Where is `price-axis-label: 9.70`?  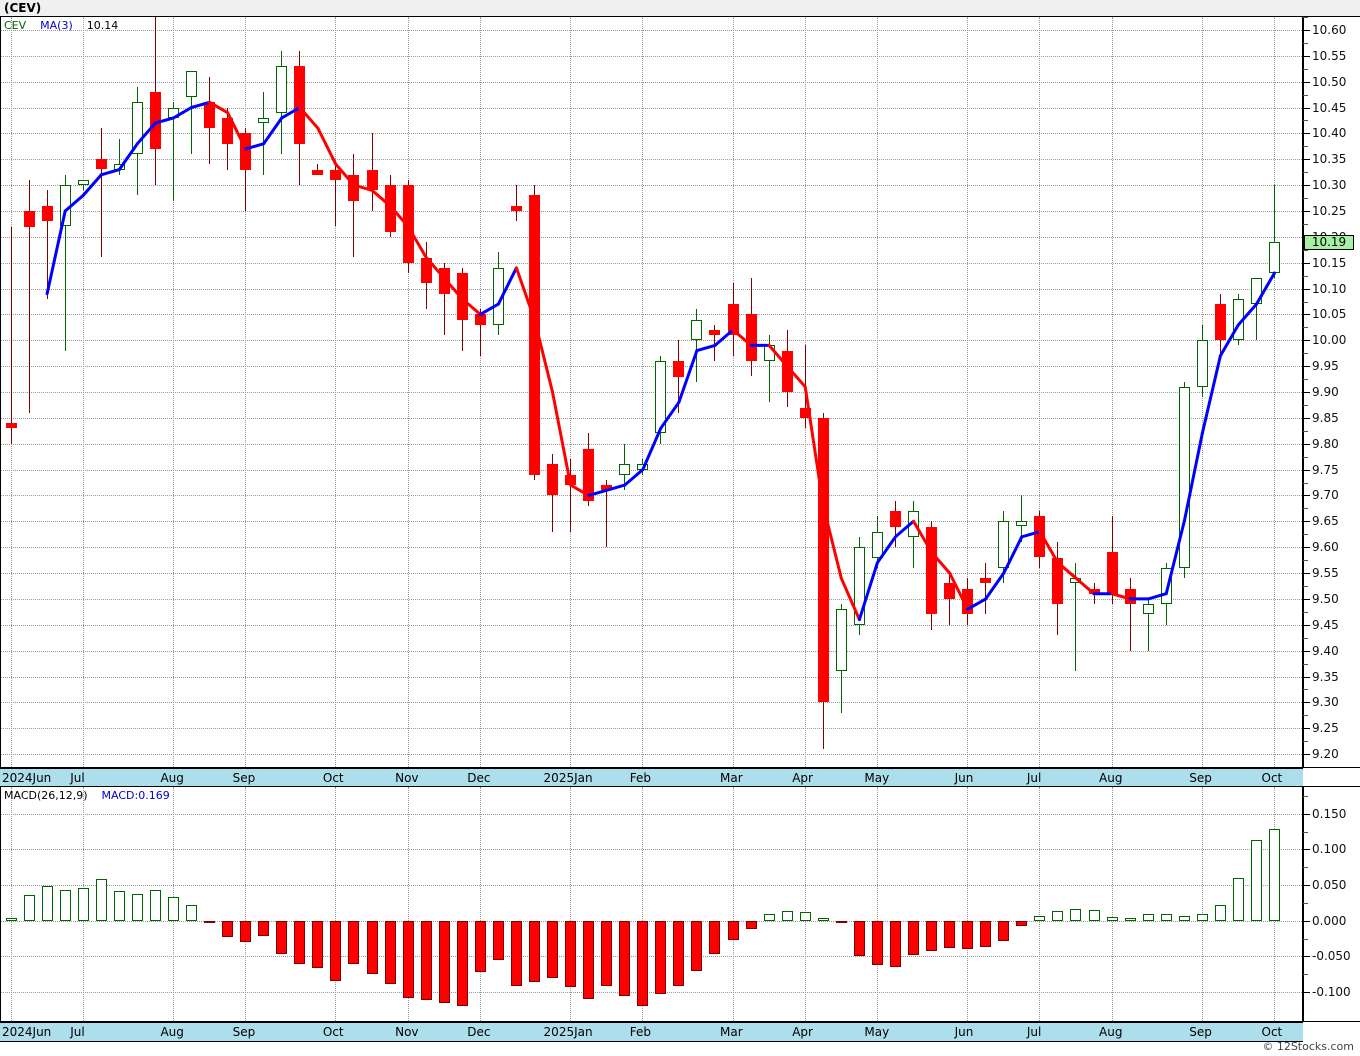
price-axis-label: 9.70 is located at coordinates (1325, 495).